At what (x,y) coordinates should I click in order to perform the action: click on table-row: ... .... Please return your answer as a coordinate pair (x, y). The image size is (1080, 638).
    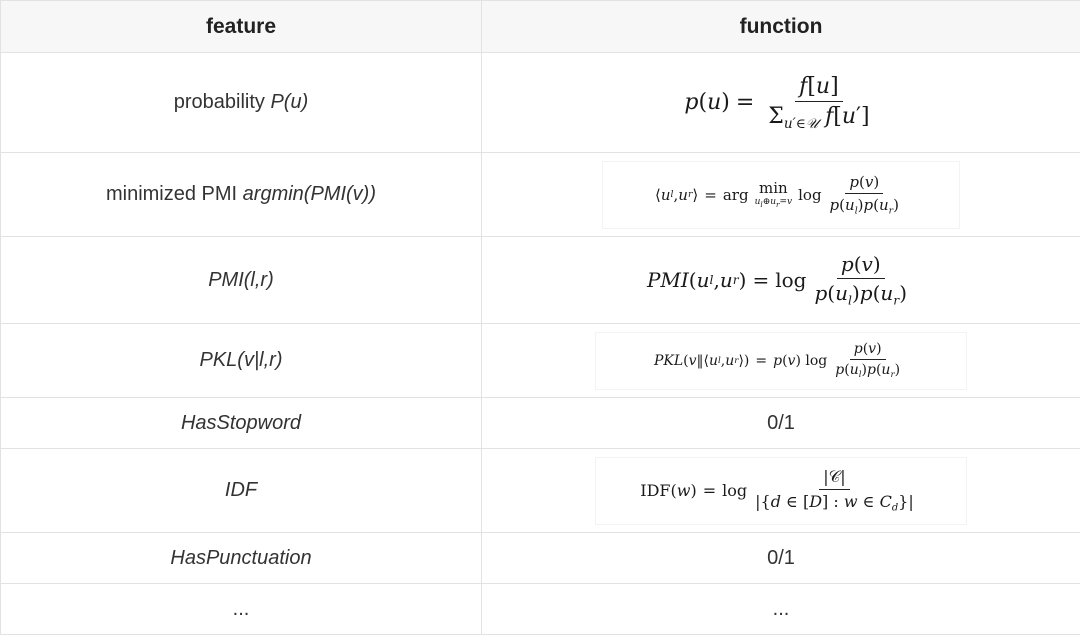
    Looking at the image, I should click on (540, 609).